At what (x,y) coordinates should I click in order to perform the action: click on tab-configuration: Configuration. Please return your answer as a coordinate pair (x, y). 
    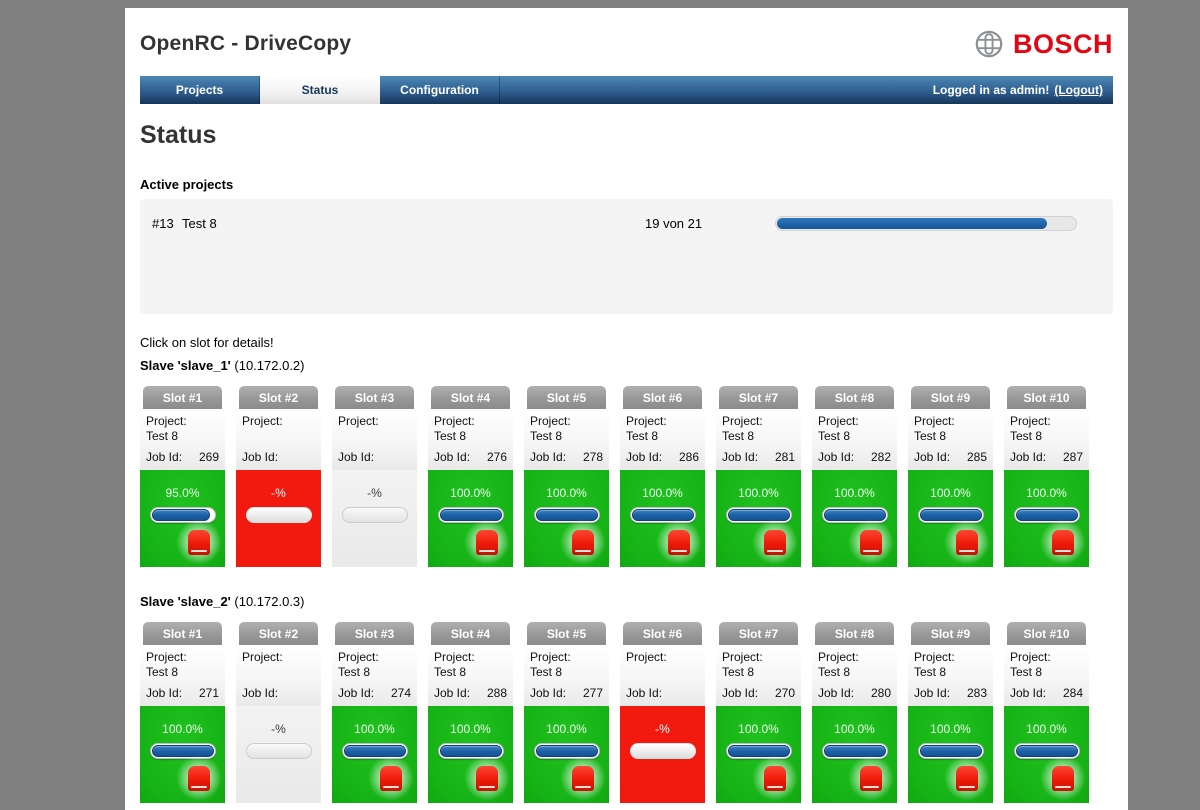
    Looking at the image, I should click on (440, 90).